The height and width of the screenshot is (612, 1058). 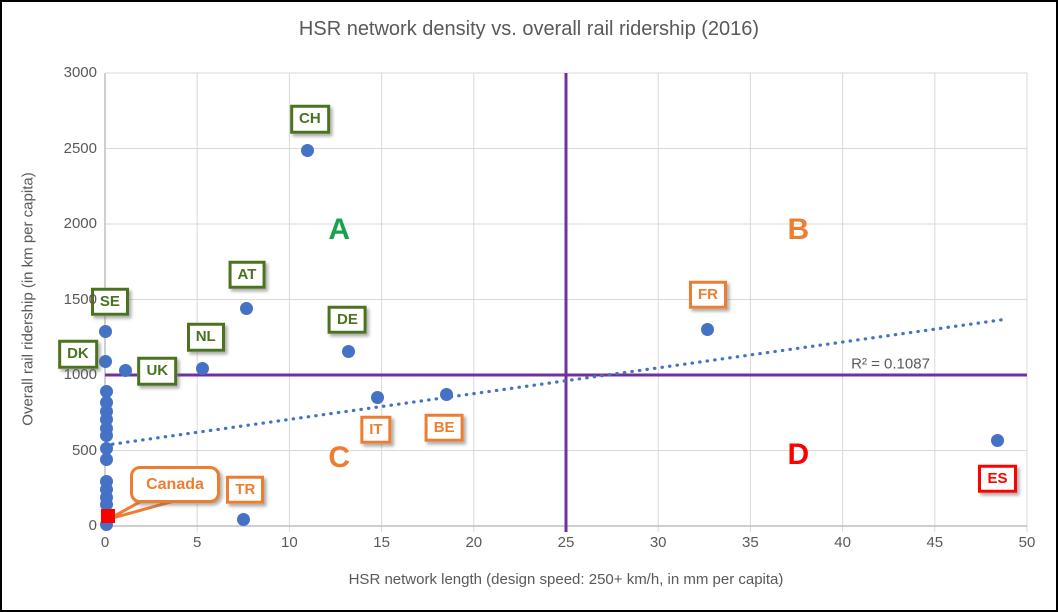 I want to click on y-tick-label: 500, so click(x=84, y=450).